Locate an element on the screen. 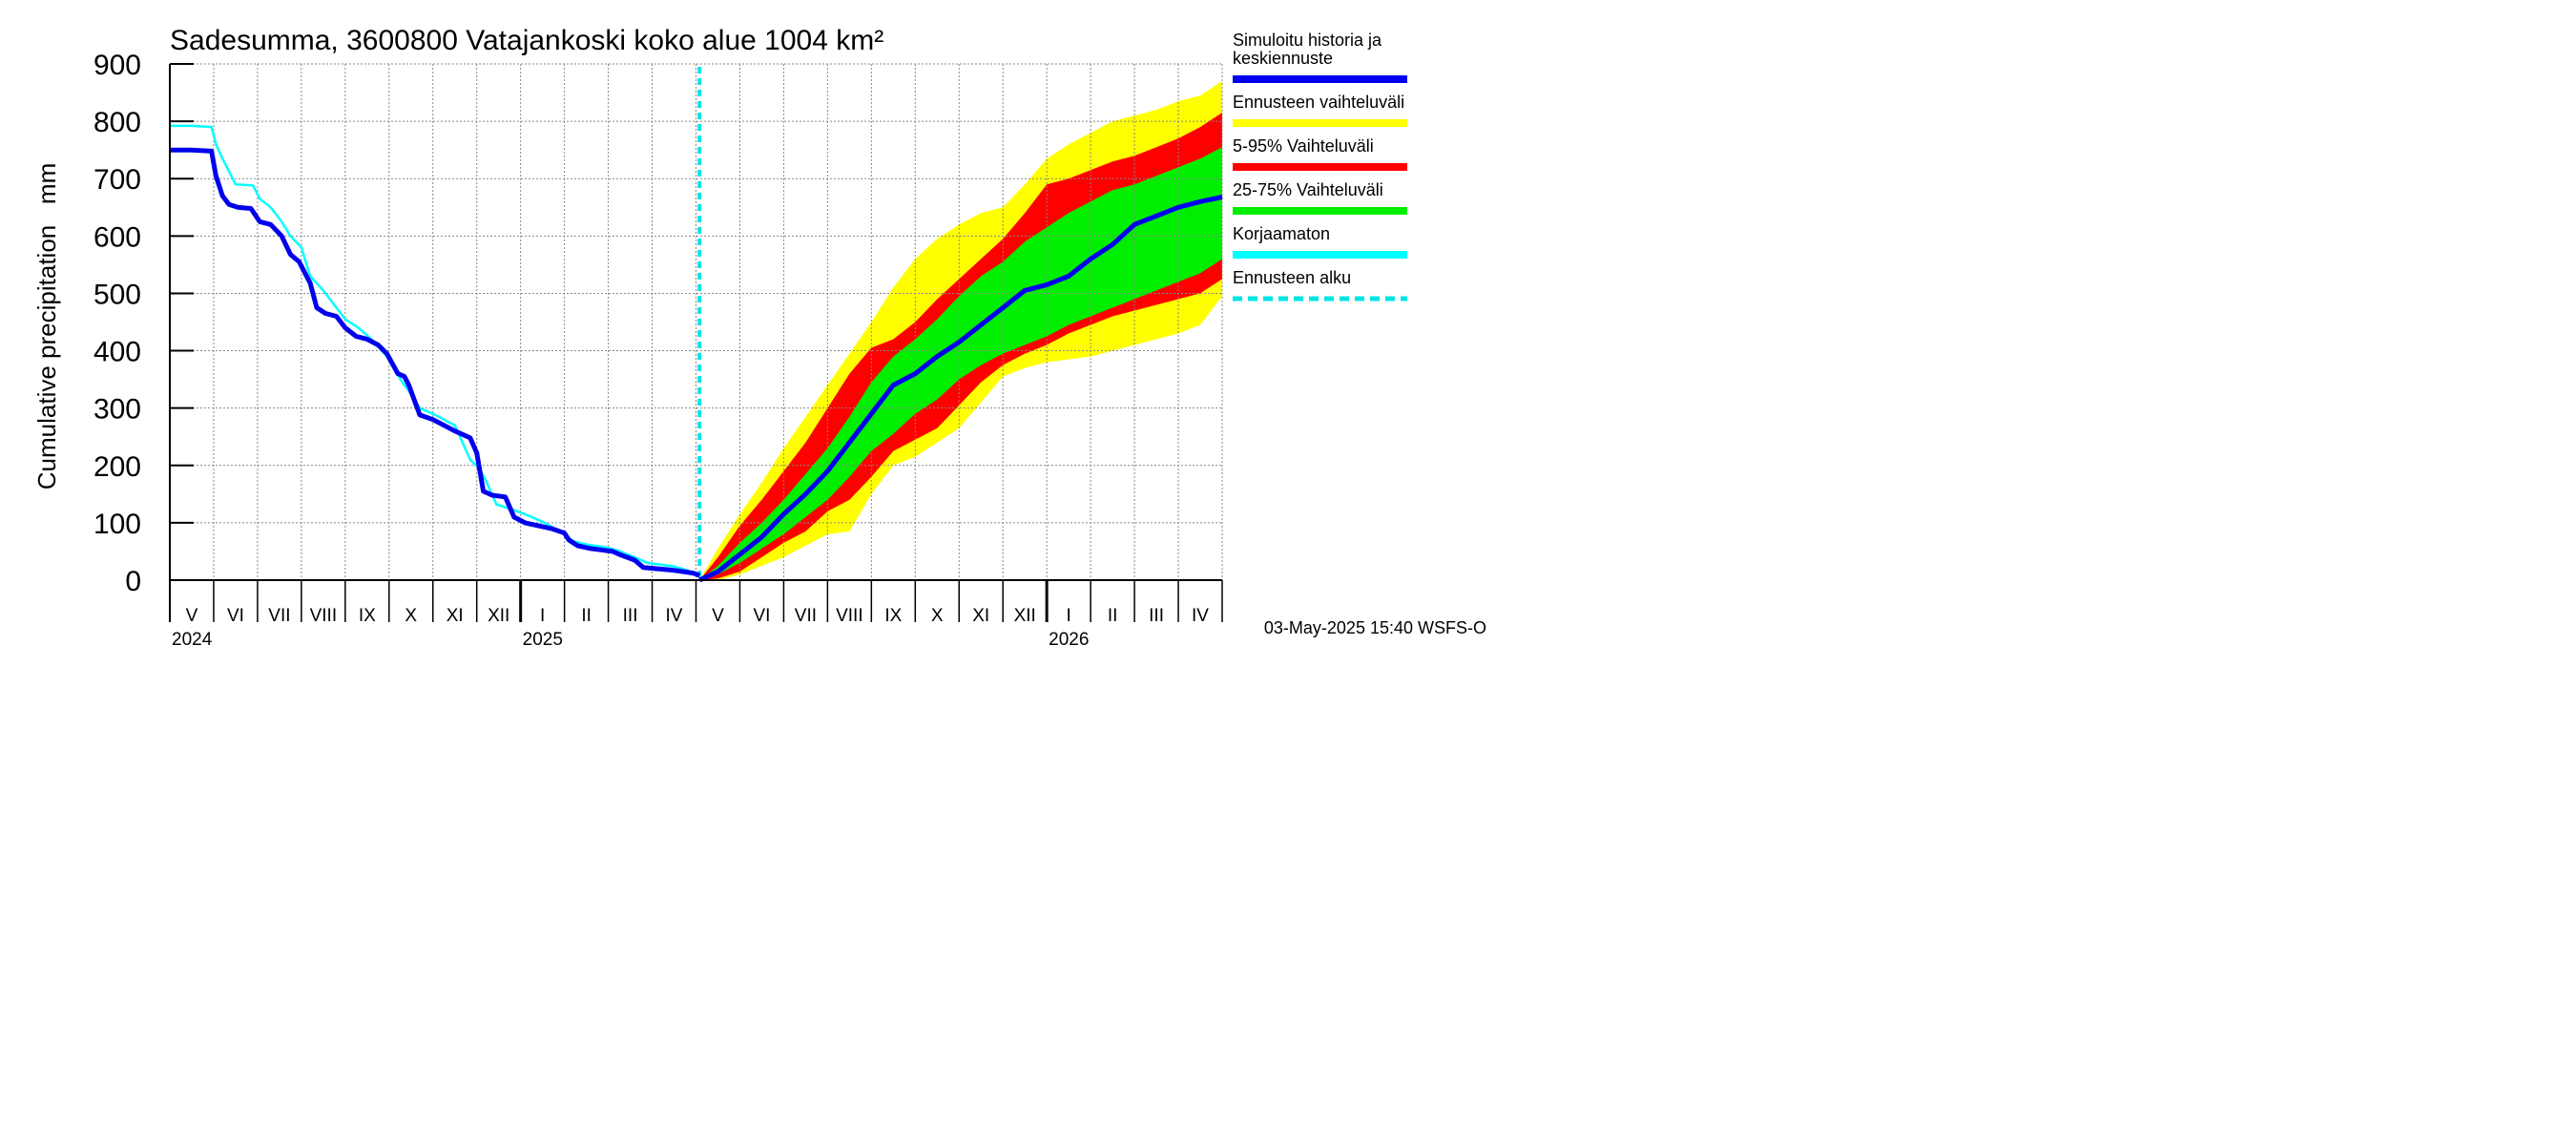 The width and height of the screenshot is (2576, 1145). legend-item: Ennusteen vaihteluväli is located at coordinates (1320, 110).